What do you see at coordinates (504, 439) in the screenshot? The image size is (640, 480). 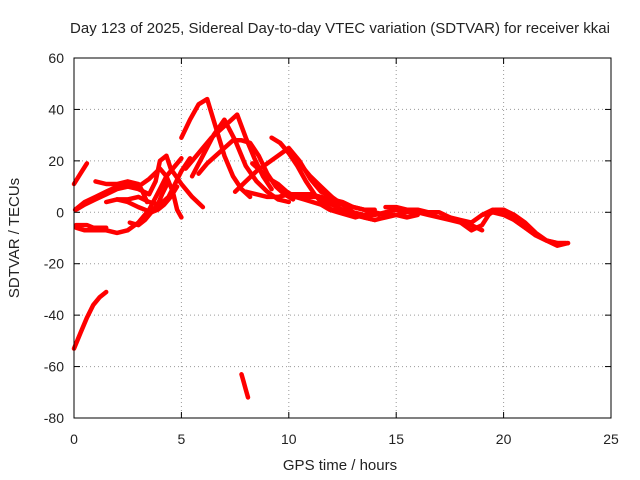 I see `x-tick-label: 20` at bounding box center [504, 439].